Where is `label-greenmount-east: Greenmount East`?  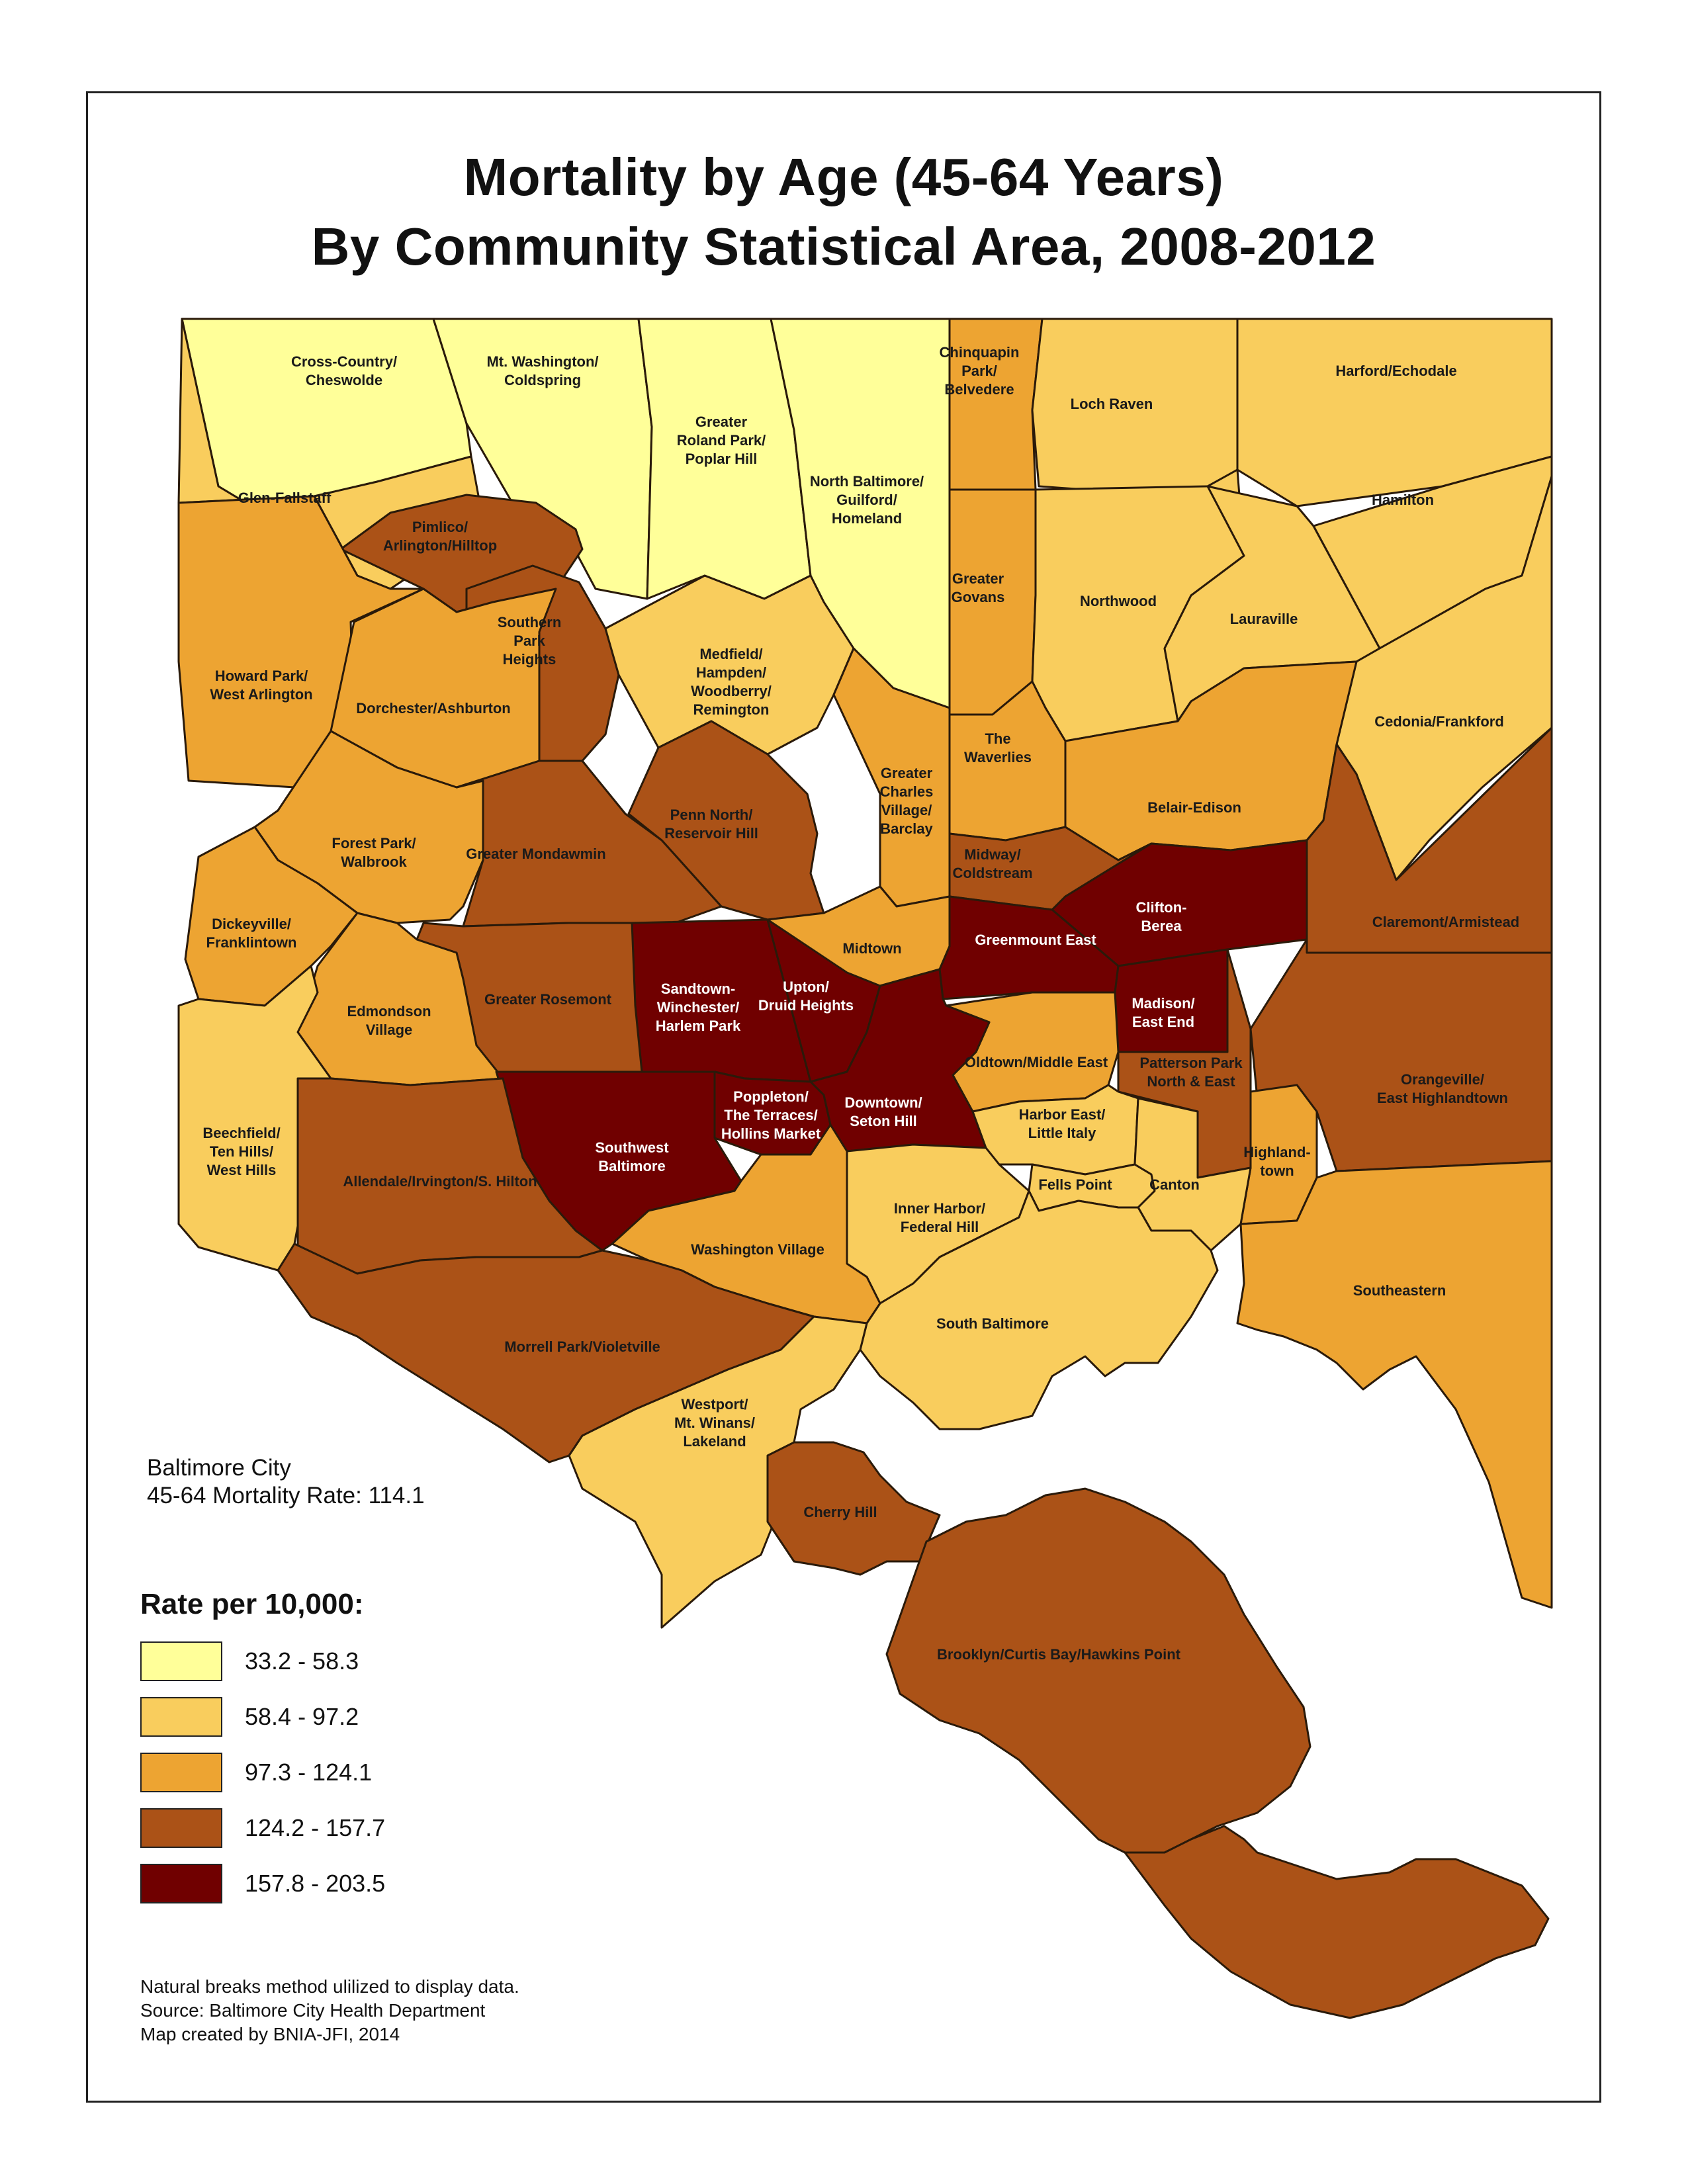 label-greenmount-east: Greenmount East is located at coordinates (1035, 940).